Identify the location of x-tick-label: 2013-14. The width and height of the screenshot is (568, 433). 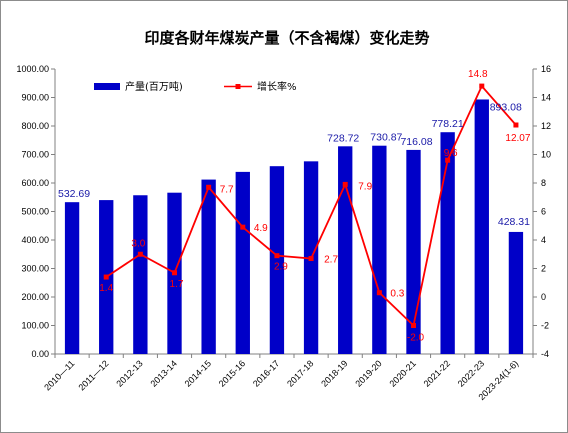
(163, 373).